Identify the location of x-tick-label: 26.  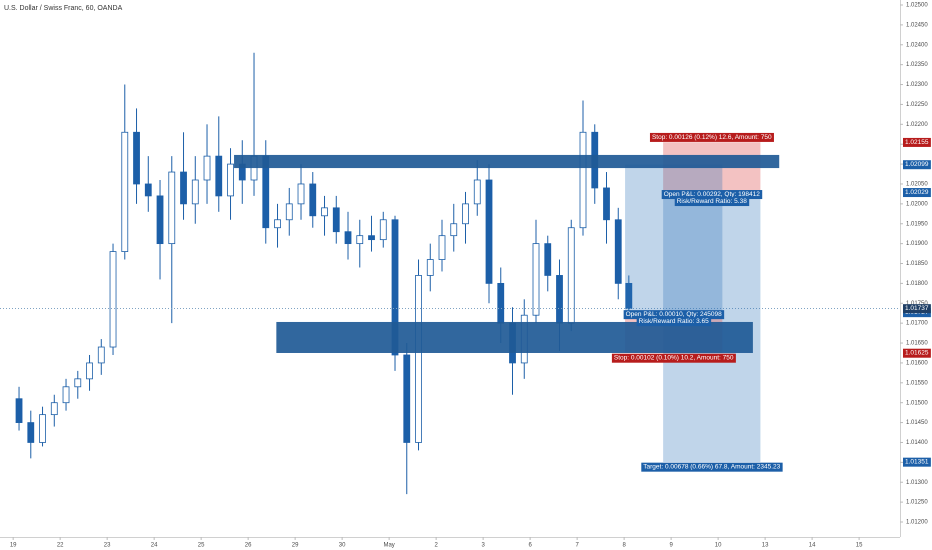
(248, 546).